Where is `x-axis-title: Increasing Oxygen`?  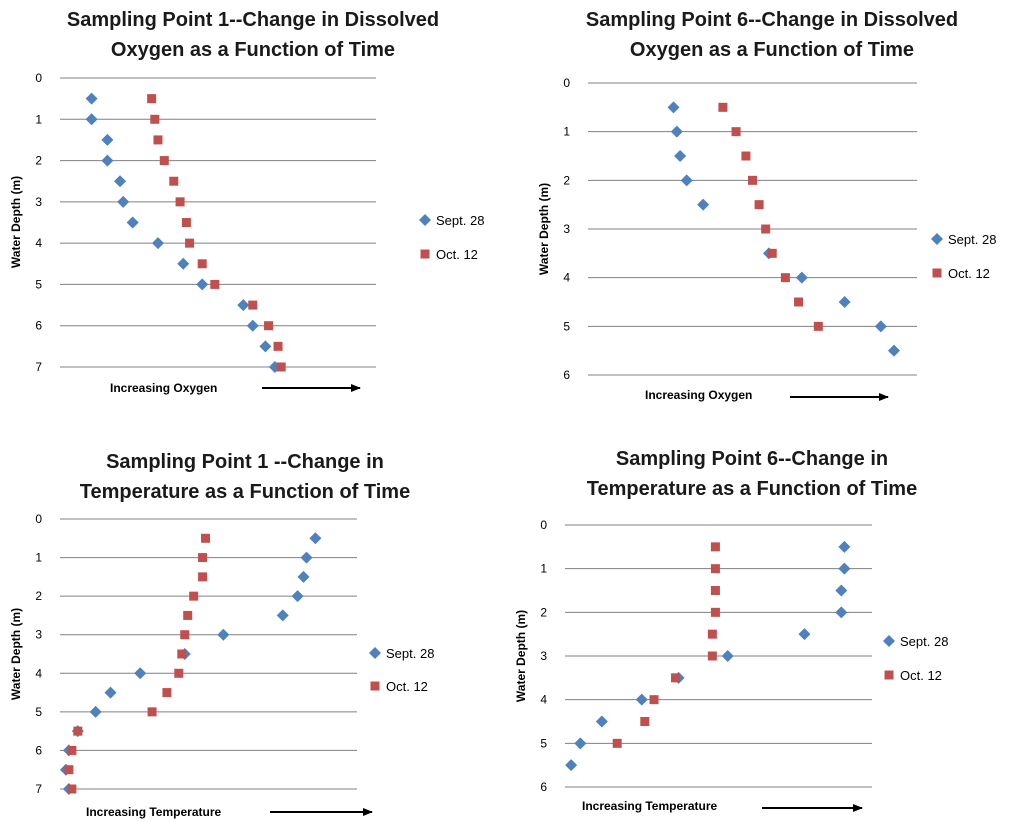
x-axis-title: Increasing Oxygen is located at coordinates (163, 388).